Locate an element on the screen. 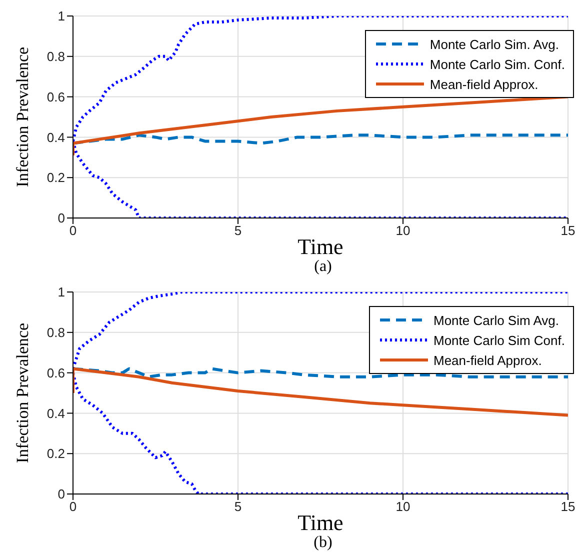  text: (a) is located at coordinates (323, 267).